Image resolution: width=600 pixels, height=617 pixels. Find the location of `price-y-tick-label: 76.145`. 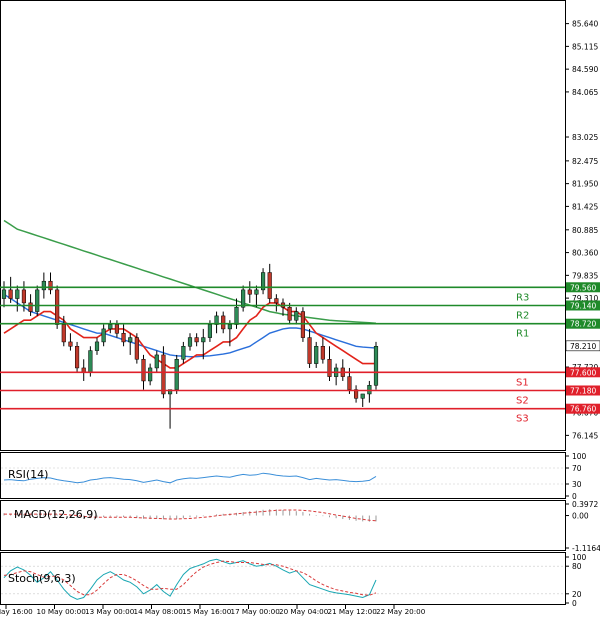

price-y-tick-label: 76.145 is located at coordinates (585, 435).